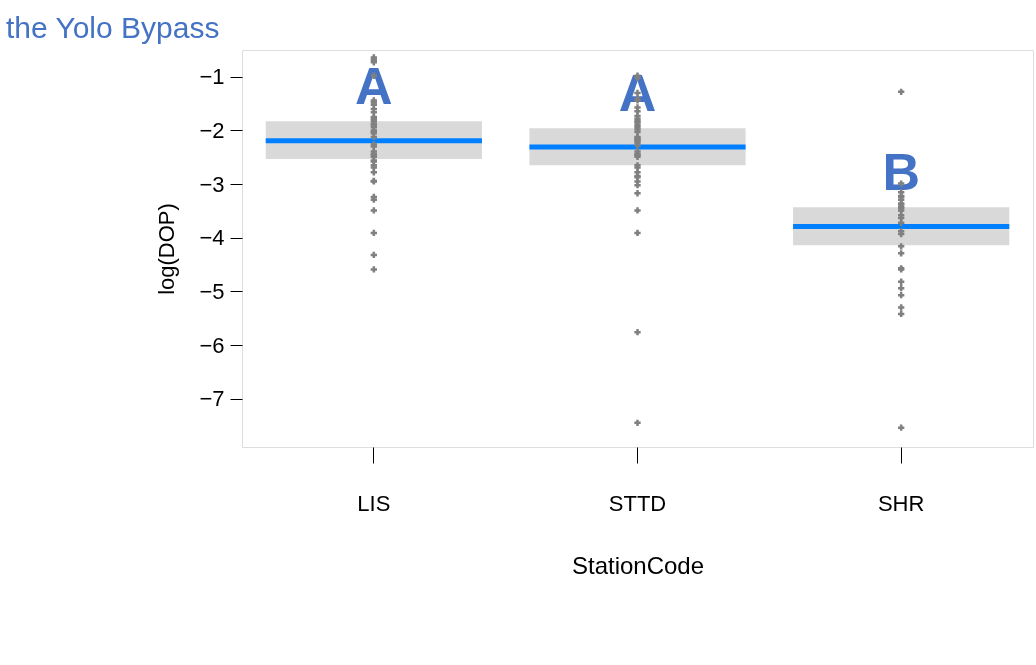 The width and height of the screenshot is (1036, 665). I want to click on y-tick-label: −2, so click(212, 130).